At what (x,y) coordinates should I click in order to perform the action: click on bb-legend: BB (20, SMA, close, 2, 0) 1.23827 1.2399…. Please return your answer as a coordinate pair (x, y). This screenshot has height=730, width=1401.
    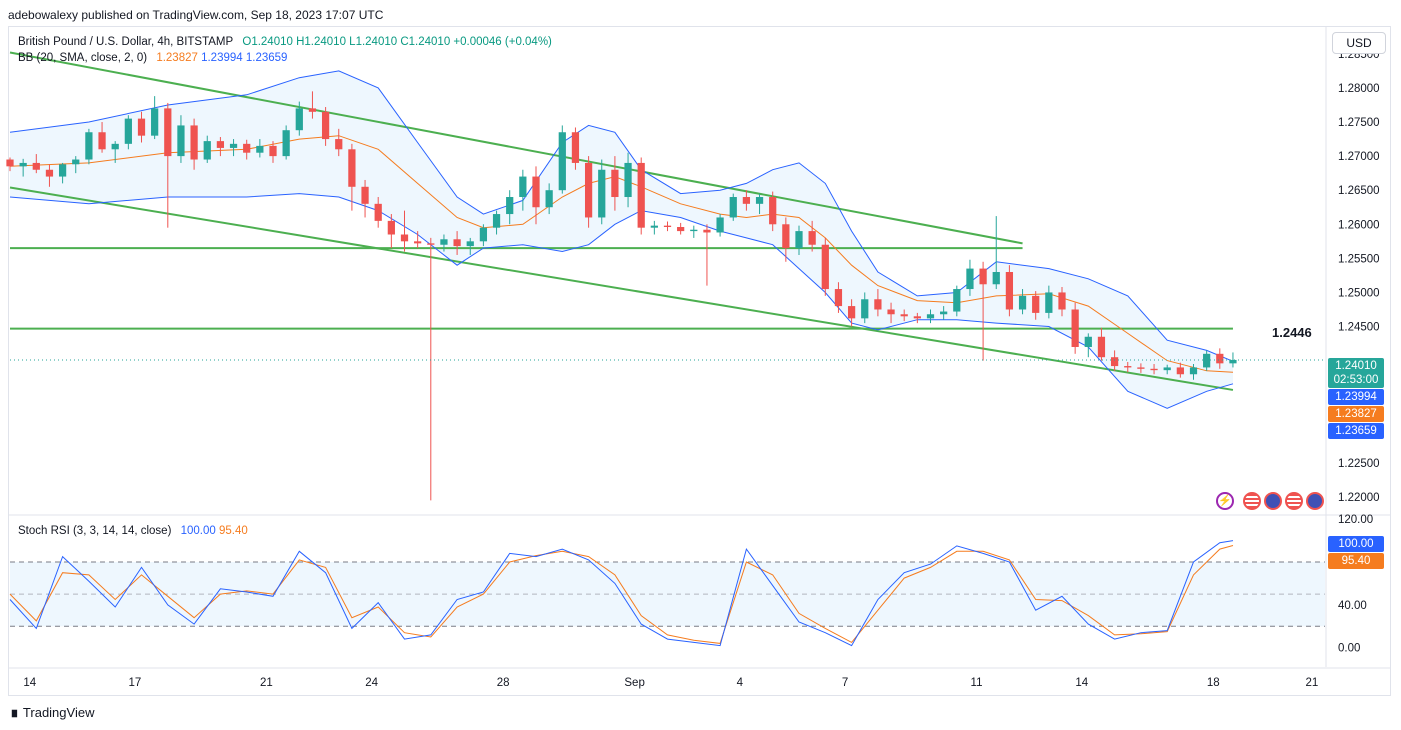
    Looking at the image, I should click on (152, 58).